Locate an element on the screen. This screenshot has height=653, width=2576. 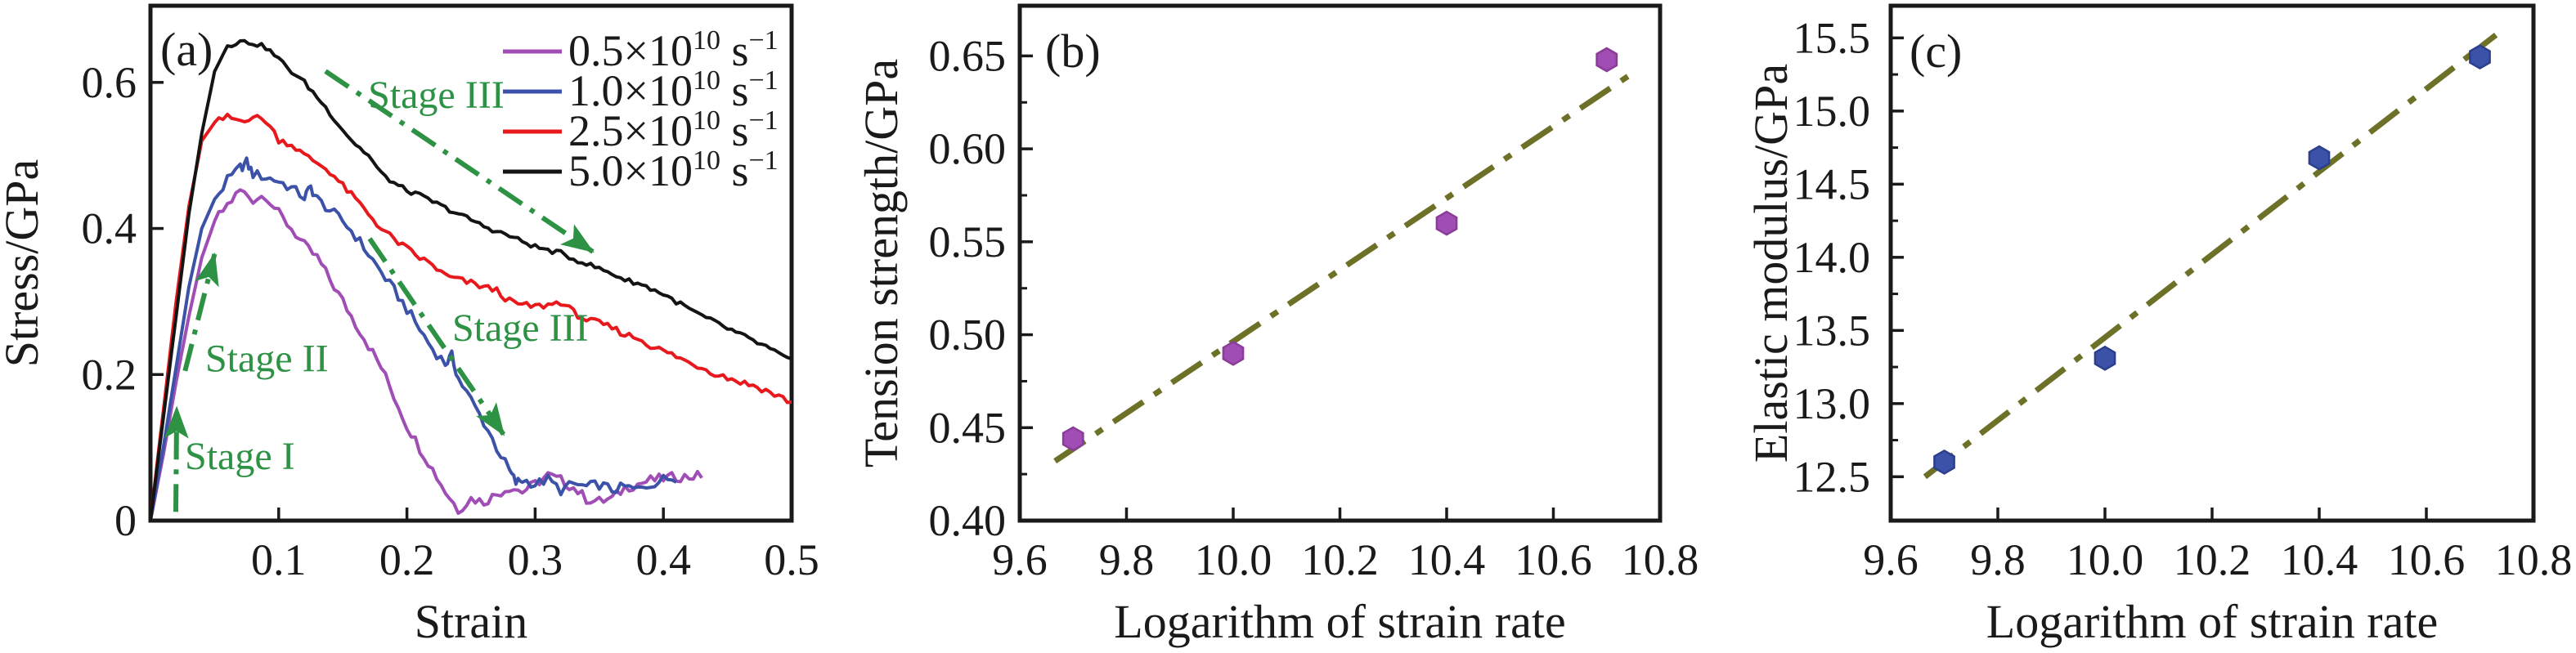
legend-label-2-5e10-per-s: 2.5×1010 s−1 is located at coordinates (673, 130).